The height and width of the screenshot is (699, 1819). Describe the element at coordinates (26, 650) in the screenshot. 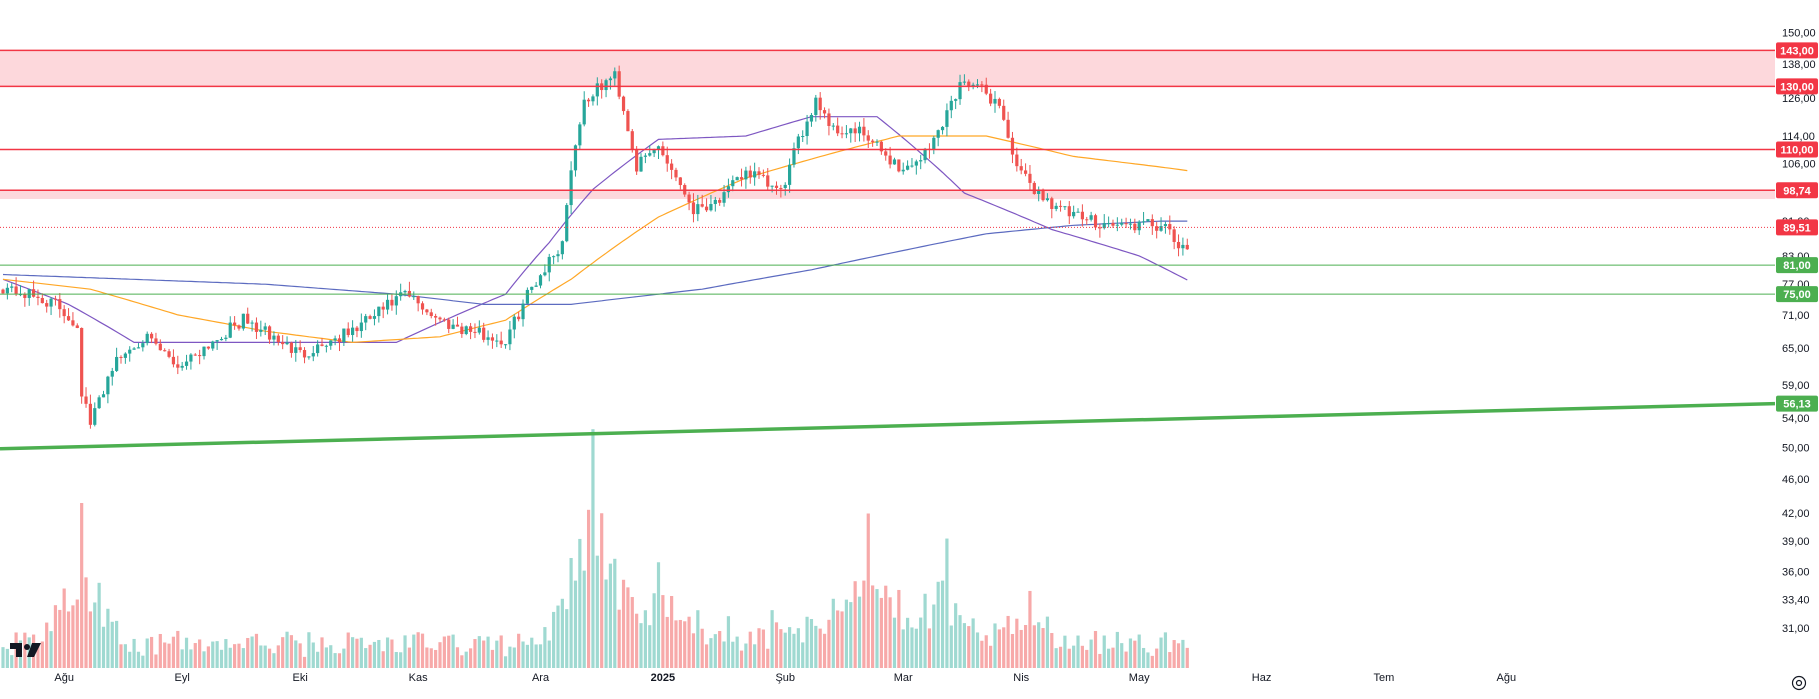

I see `tradingview-logo-icon` at that location.